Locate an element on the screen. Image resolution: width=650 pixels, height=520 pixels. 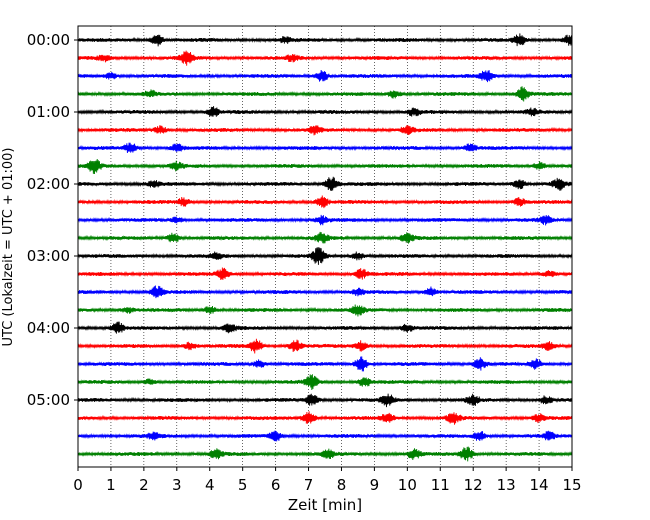
y-tick-label: 02:00 is located at coordinates (48, 184).